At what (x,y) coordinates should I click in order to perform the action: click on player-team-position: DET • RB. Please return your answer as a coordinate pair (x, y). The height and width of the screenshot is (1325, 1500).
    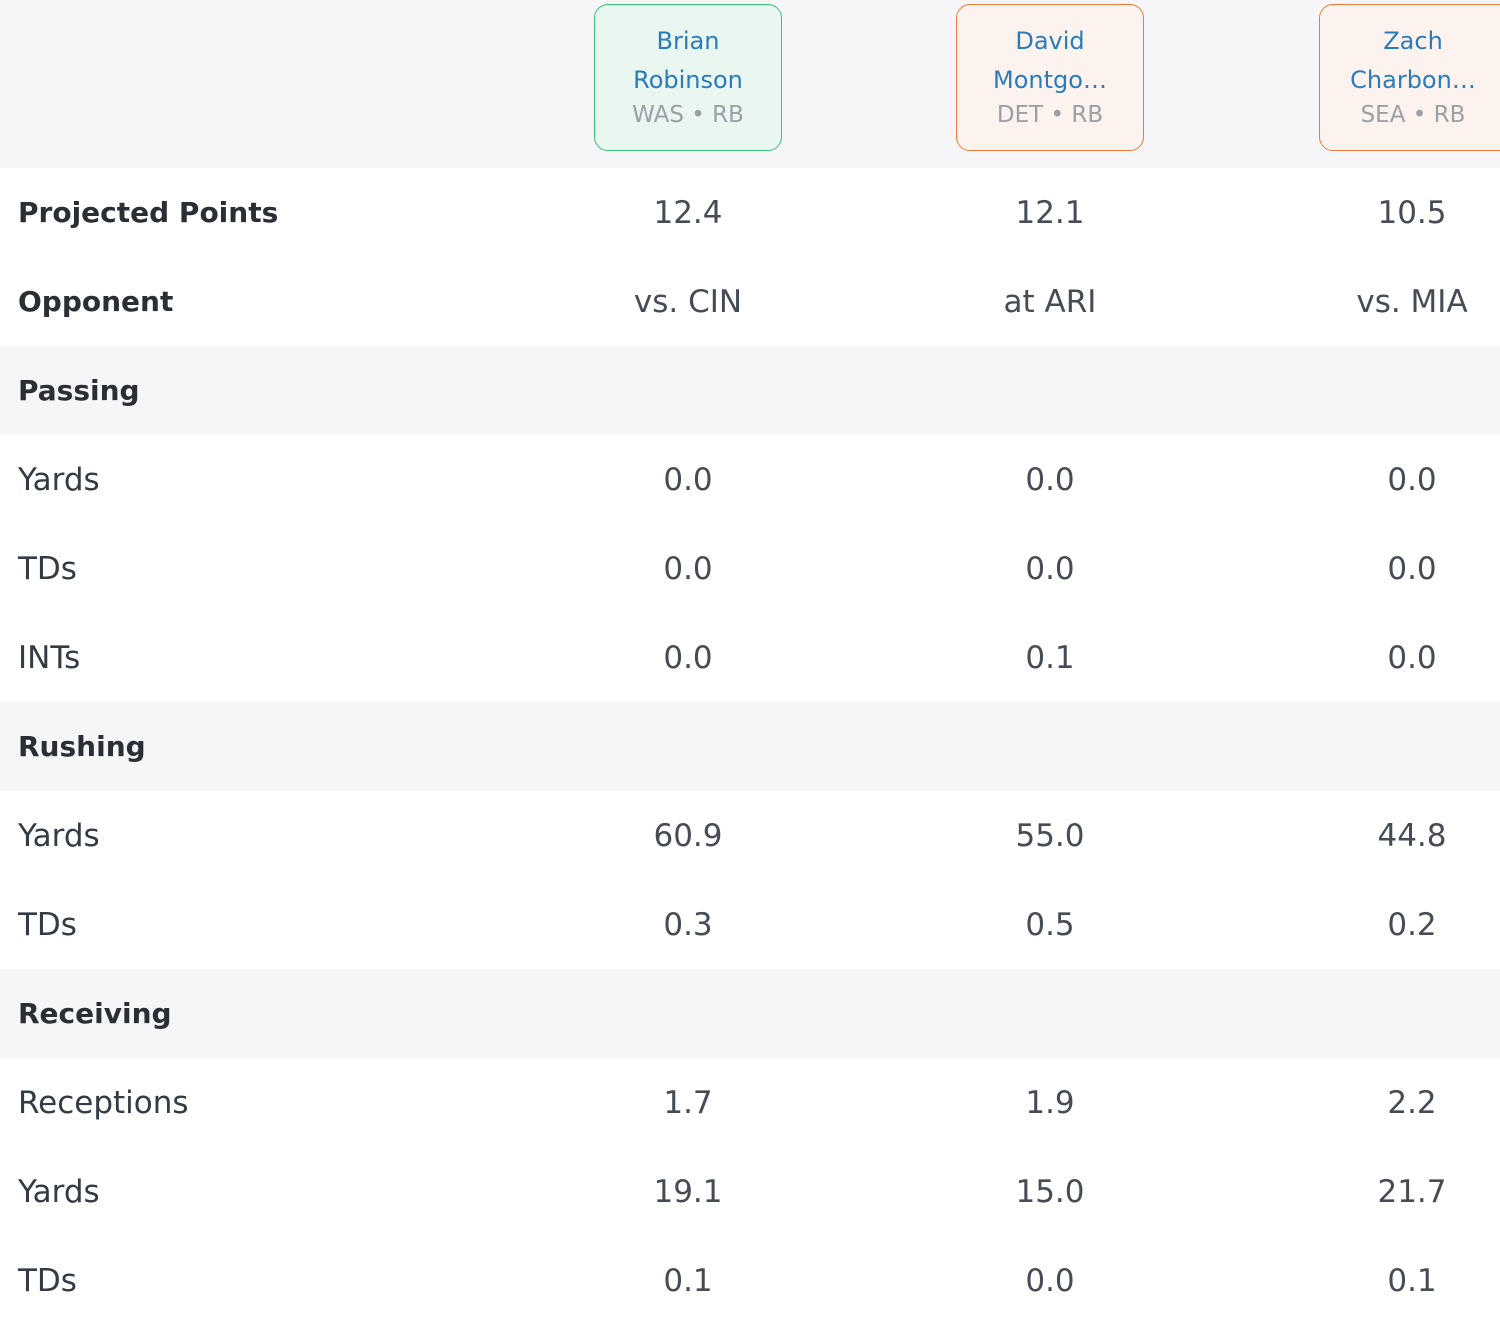
    Looking at the image, I should click on (1050, 115).